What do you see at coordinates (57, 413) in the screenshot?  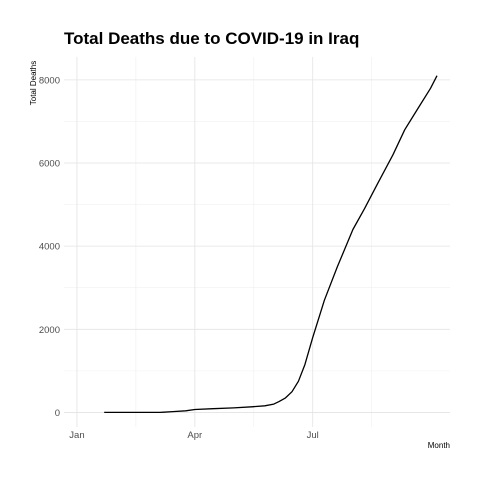 I see `y-tick-label: 0` at bounding box center [57, 413].